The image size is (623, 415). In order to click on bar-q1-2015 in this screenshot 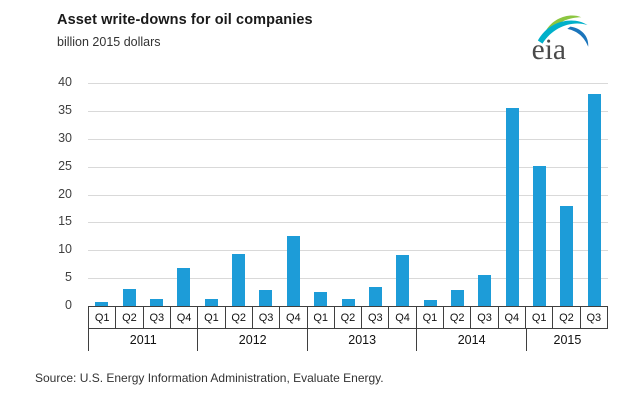, I will do `click(540, 235)`.